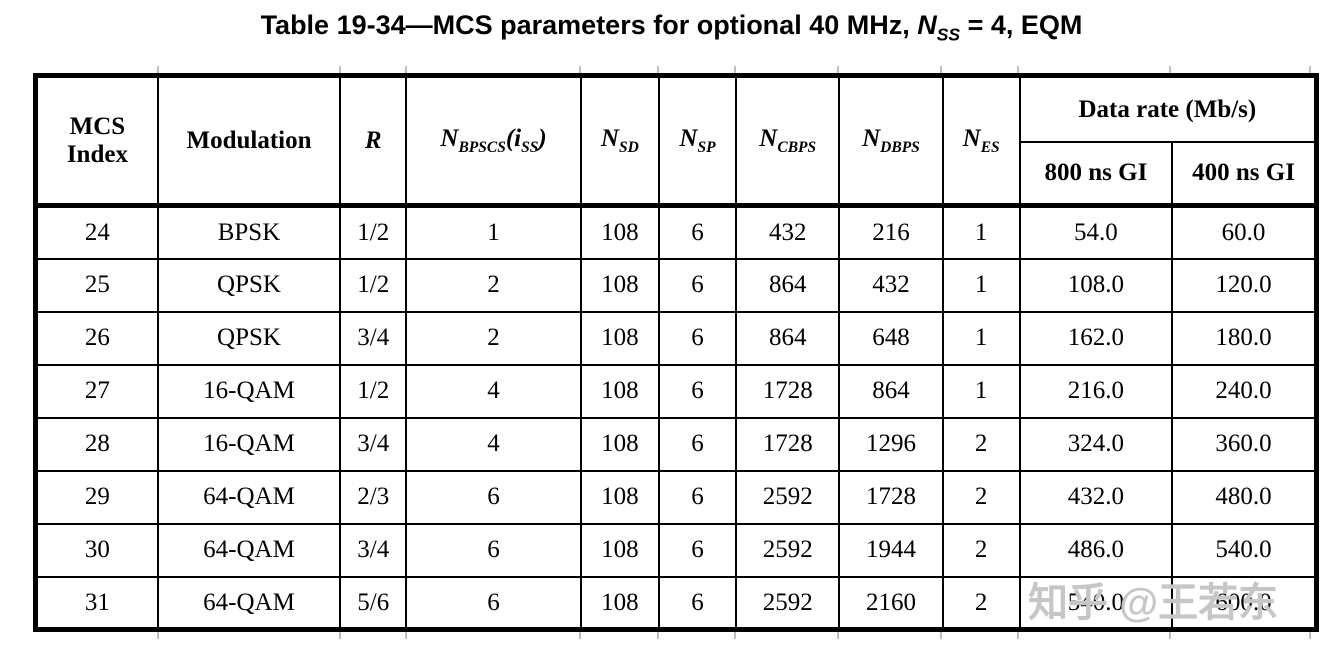 The image size is (1343, 651). Describe the element at coordinates (1096, 497) in the screenshot. I see `cell-rate-800ns-gi: 432.0` at that location.